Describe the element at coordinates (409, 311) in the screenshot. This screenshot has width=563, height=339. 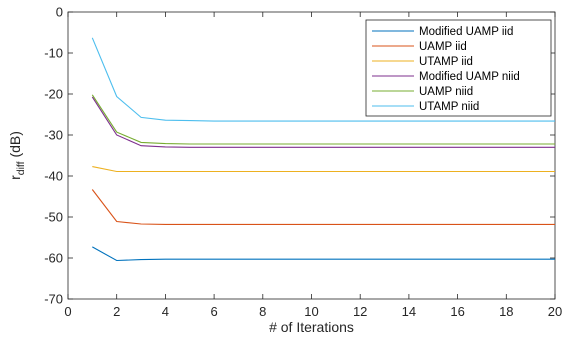
I see `x-tick-label: 14` at that location.